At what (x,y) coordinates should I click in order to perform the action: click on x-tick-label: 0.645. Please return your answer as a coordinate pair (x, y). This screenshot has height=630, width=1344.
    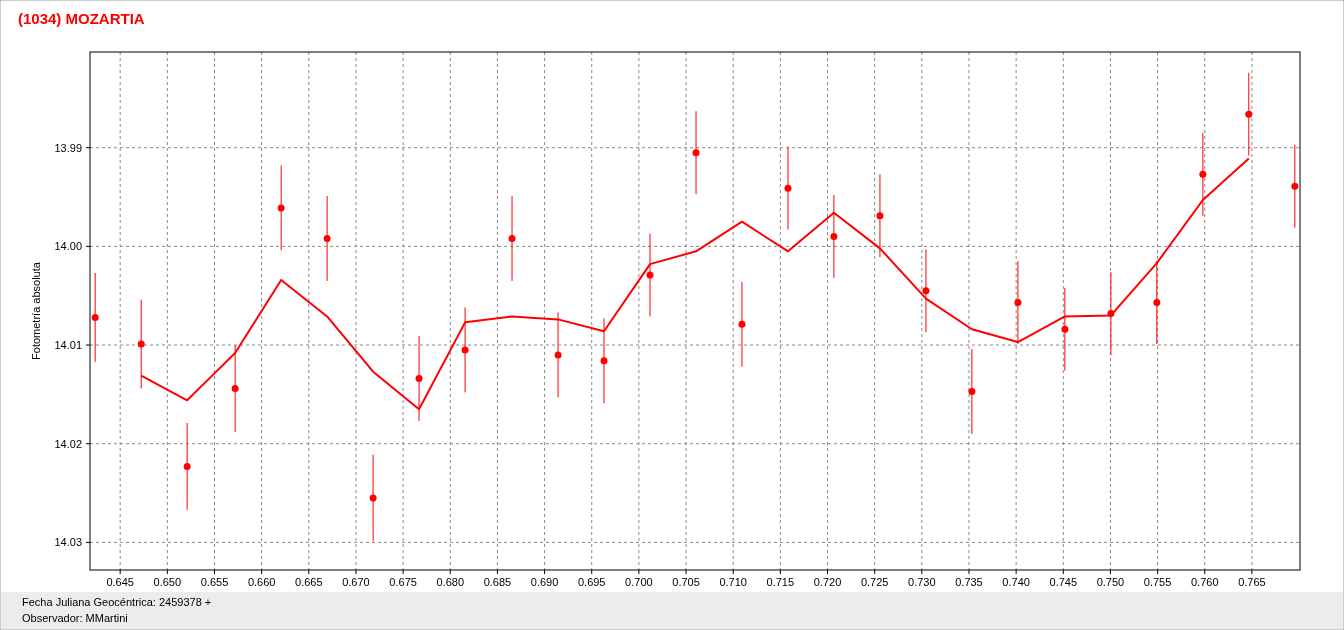
    Looking at the image, I should click on (120, 582).